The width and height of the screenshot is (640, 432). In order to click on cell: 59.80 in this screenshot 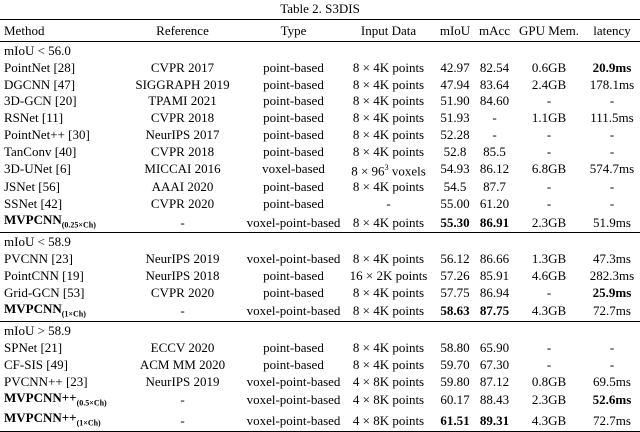, I will do `click(455, 381)`.